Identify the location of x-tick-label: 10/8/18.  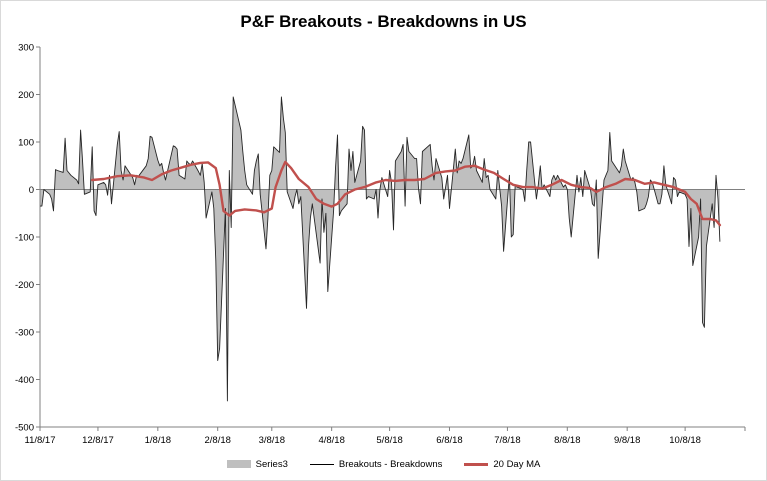
(685, 440).